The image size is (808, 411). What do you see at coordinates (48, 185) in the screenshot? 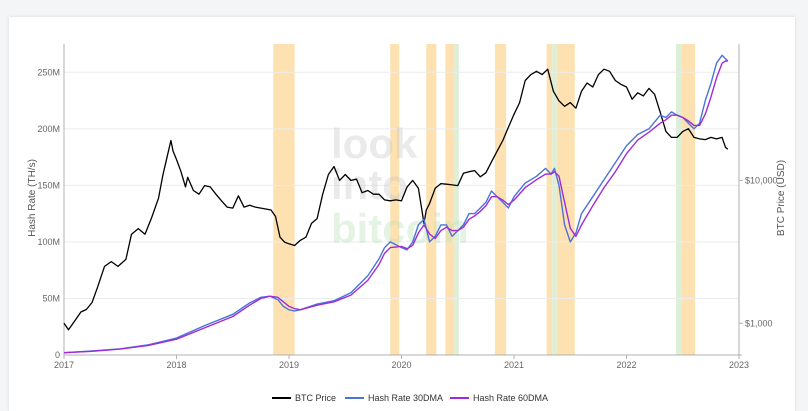
I see `left-tick-3: 150M` at bounding box center [48, 185].